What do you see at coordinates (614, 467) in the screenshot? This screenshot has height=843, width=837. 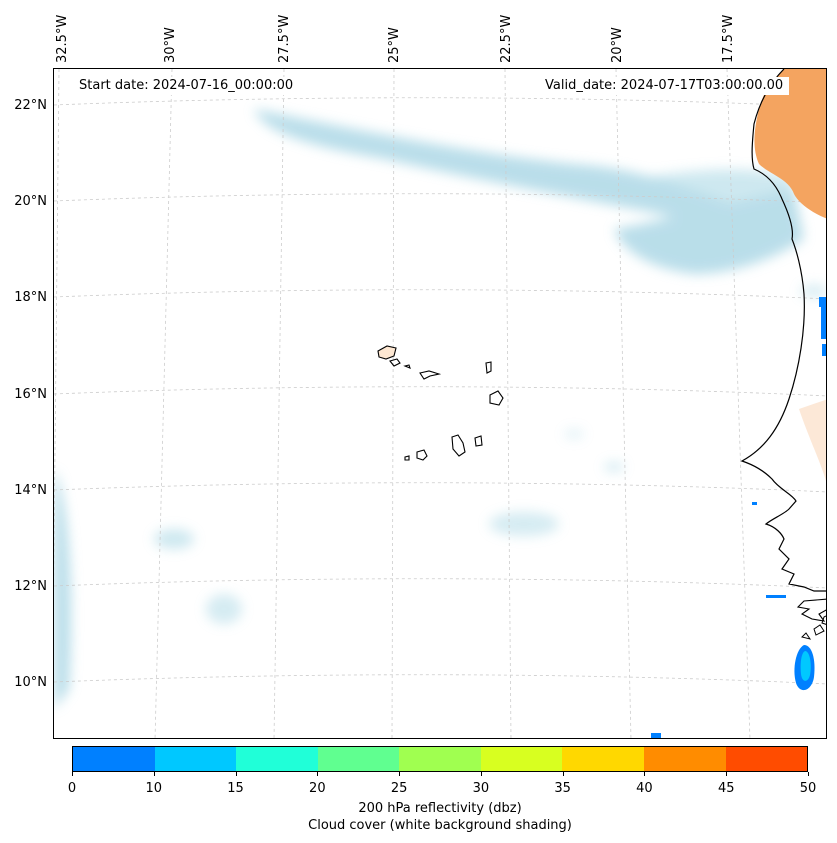 I see `cloud-patch-se` at bounding box center [614, 467].